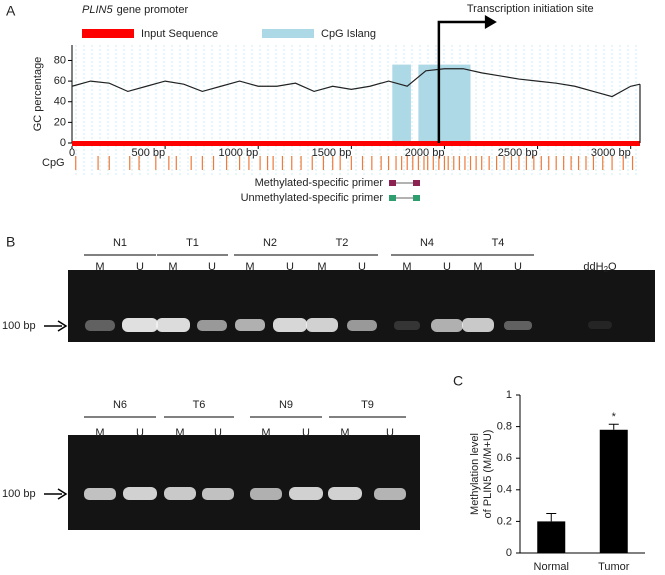  What do you see at coordinates (611, 153) in the screenshot?
I see `x-tick-label: 3000 bp` at bounding box center [611, 153].